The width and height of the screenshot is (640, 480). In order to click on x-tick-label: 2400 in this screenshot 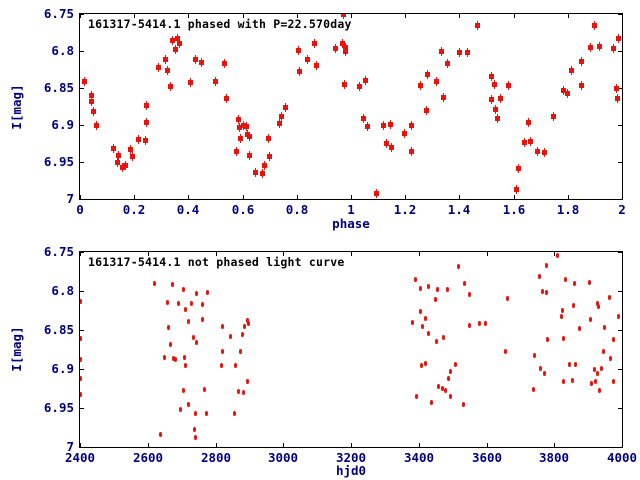, I will do `click(80, 457)`.